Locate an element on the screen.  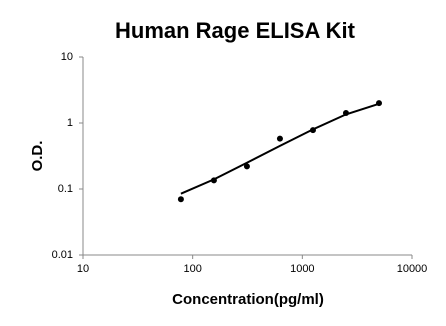
y-tick-label: 10 is located at coordinates (67, 57).